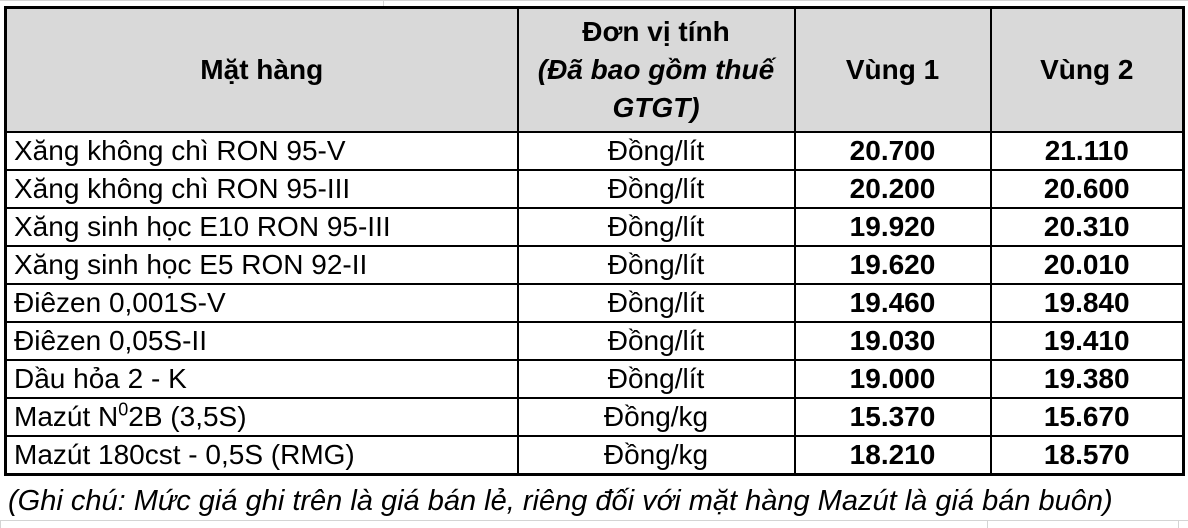 The height and width of the screenshot is (528, 1188). What do you see at coordinates (594, 520) in the screenshot?
I see `gridline-bottom` at bounding box center [594, 520].